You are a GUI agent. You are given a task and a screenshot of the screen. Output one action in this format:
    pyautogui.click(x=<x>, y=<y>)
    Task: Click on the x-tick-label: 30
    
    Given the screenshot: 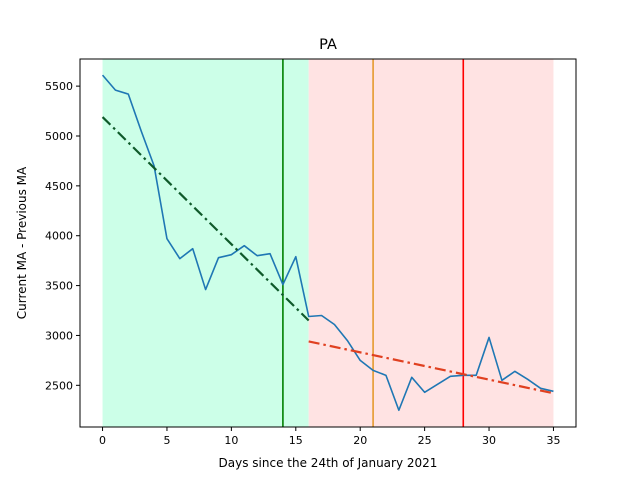 What is the action you would take?
    pyautogui.click(x=489, y=440)
    